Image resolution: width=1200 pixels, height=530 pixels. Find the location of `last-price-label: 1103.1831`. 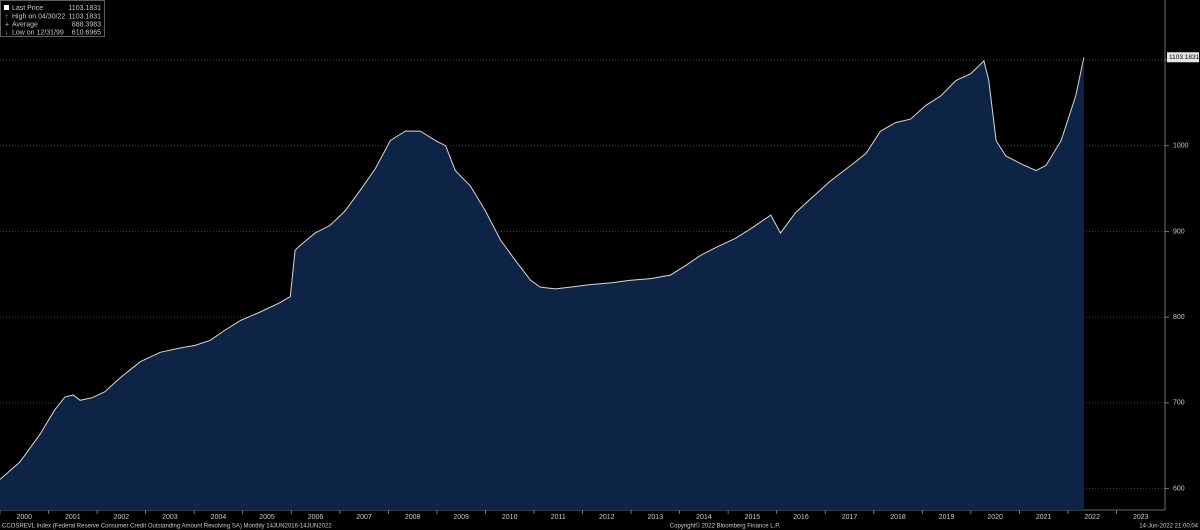

last-price-label: 1103.1831 is located at coordinates (1184, 57).